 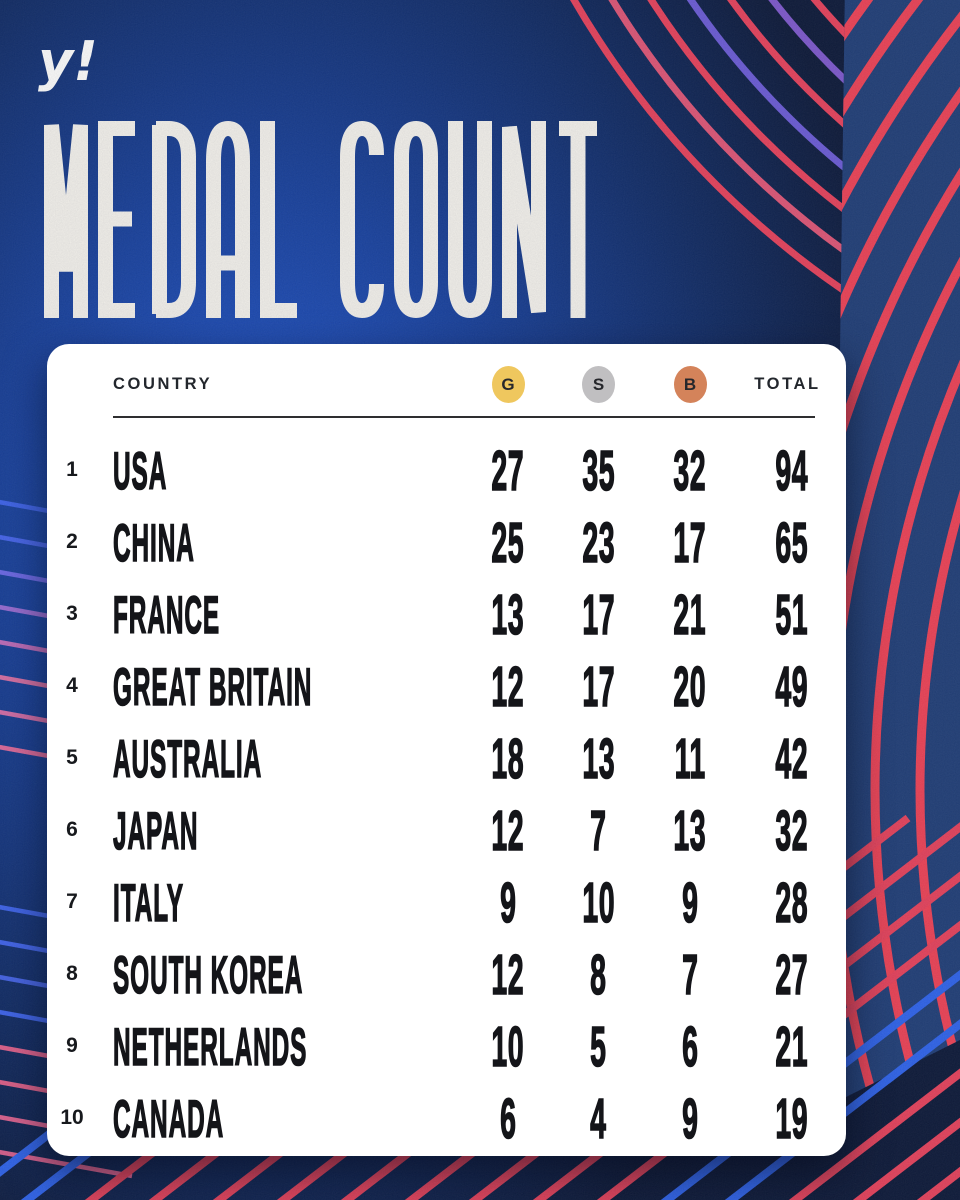 What do you see at coordinates (188, 759) in the screenshot?
I see `country-name: AUSTRALIA` at bounding box center [188, 759].